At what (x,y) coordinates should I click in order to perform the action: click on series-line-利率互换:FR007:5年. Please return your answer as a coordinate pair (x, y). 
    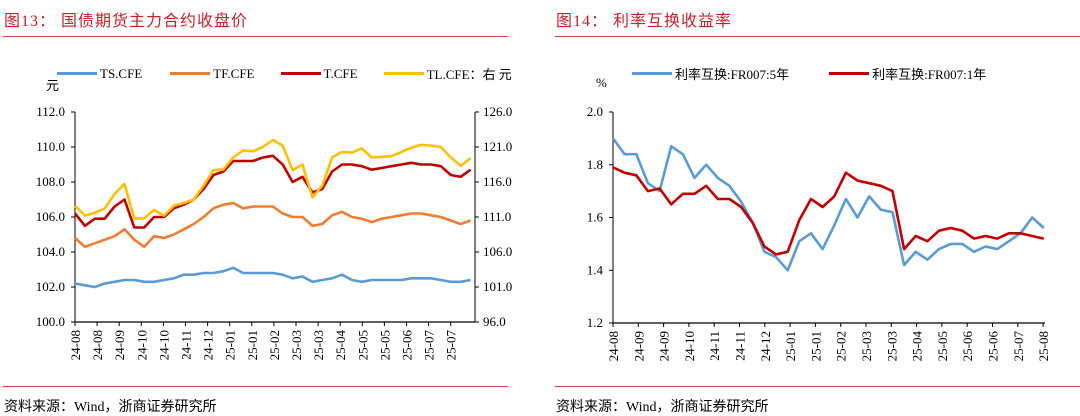
    Looking at the image, I should click on (828, 204).